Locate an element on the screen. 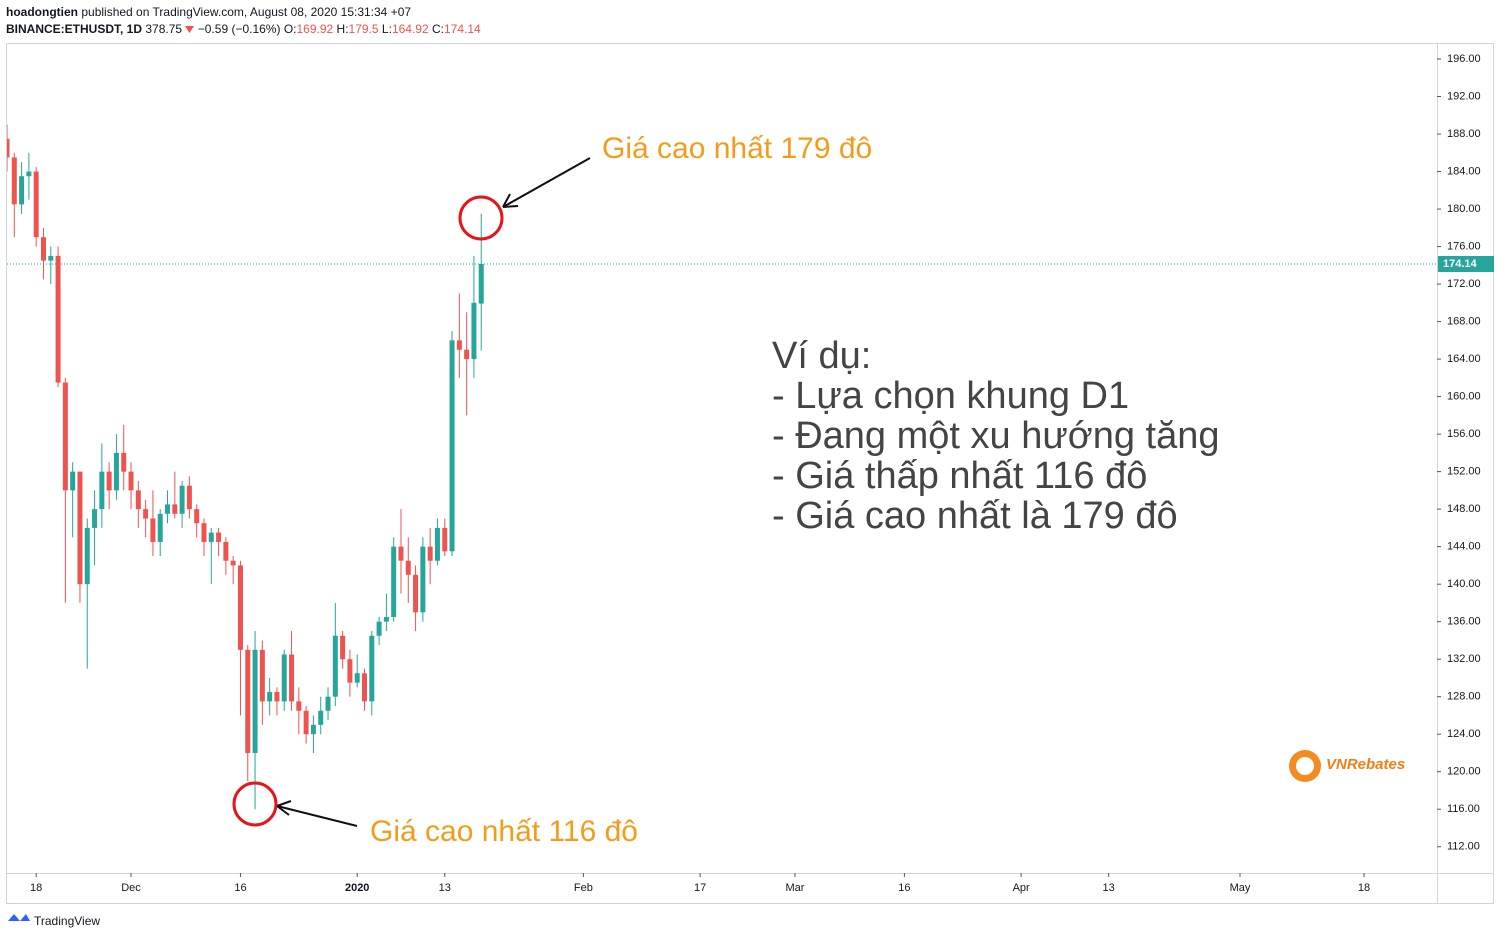 This screenshot has width=1498, height=940. y-tick-label: 192.00 is located at coordinates (1464, 96).